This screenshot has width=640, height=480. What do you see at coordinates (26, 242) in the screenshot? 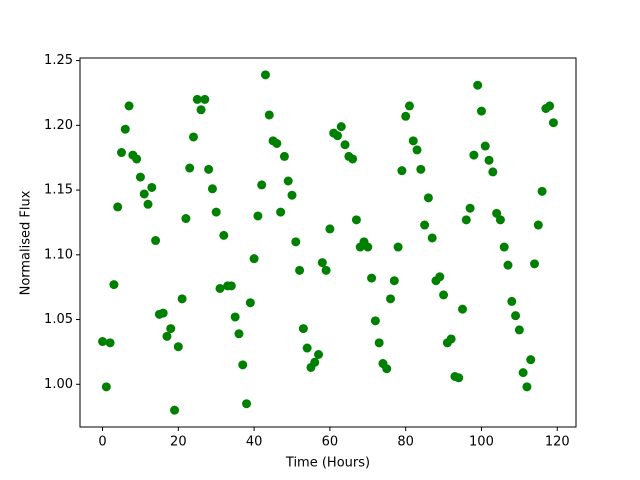
I see `y-axis-label: Normalised Flux` at bounding box center [26, 242].